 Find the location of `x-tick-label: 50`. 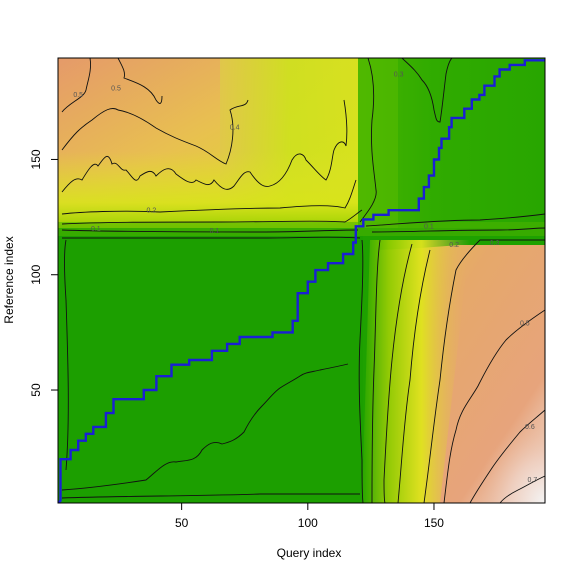

x-tick-label: 50 is located at coordinates (182, 523).